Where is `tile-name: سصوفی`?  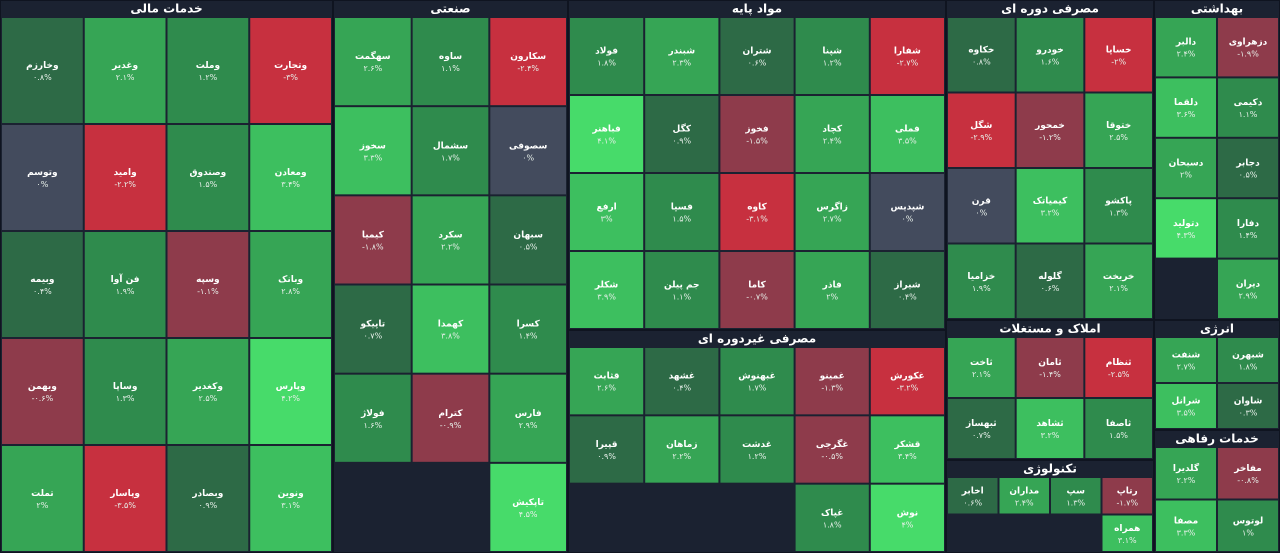 tile-name: سصوفی is located at coordinates (528, 146).